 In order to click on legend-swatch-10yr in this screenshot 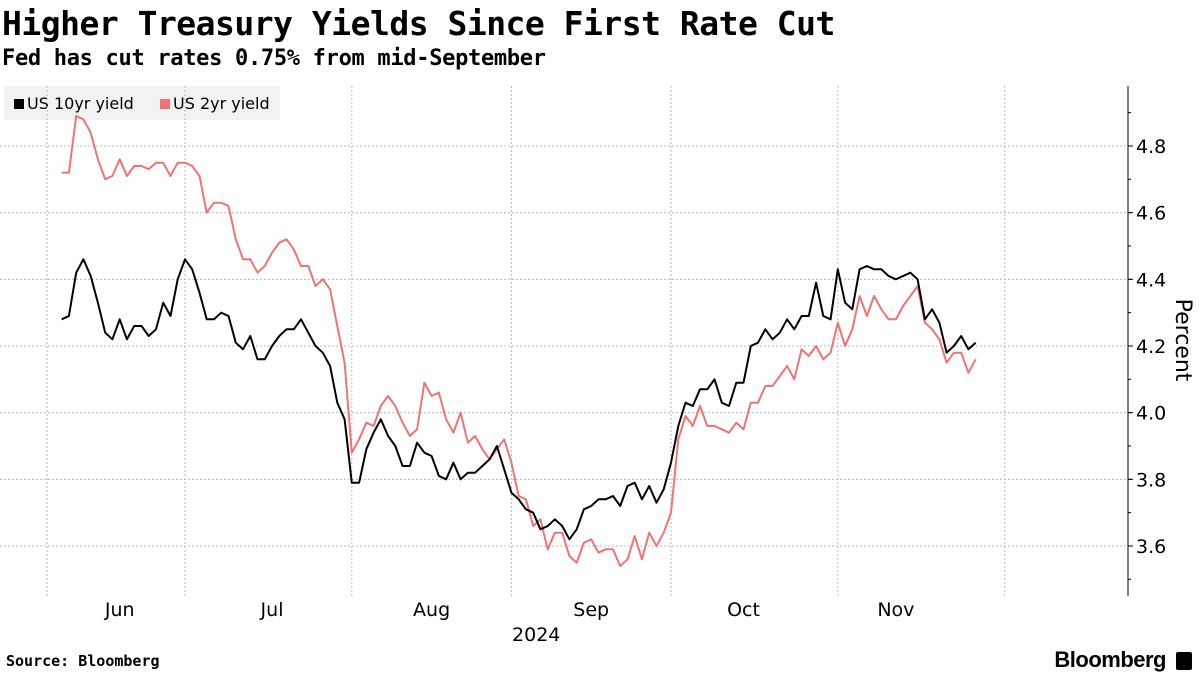, I will do `click(19, 104)`.